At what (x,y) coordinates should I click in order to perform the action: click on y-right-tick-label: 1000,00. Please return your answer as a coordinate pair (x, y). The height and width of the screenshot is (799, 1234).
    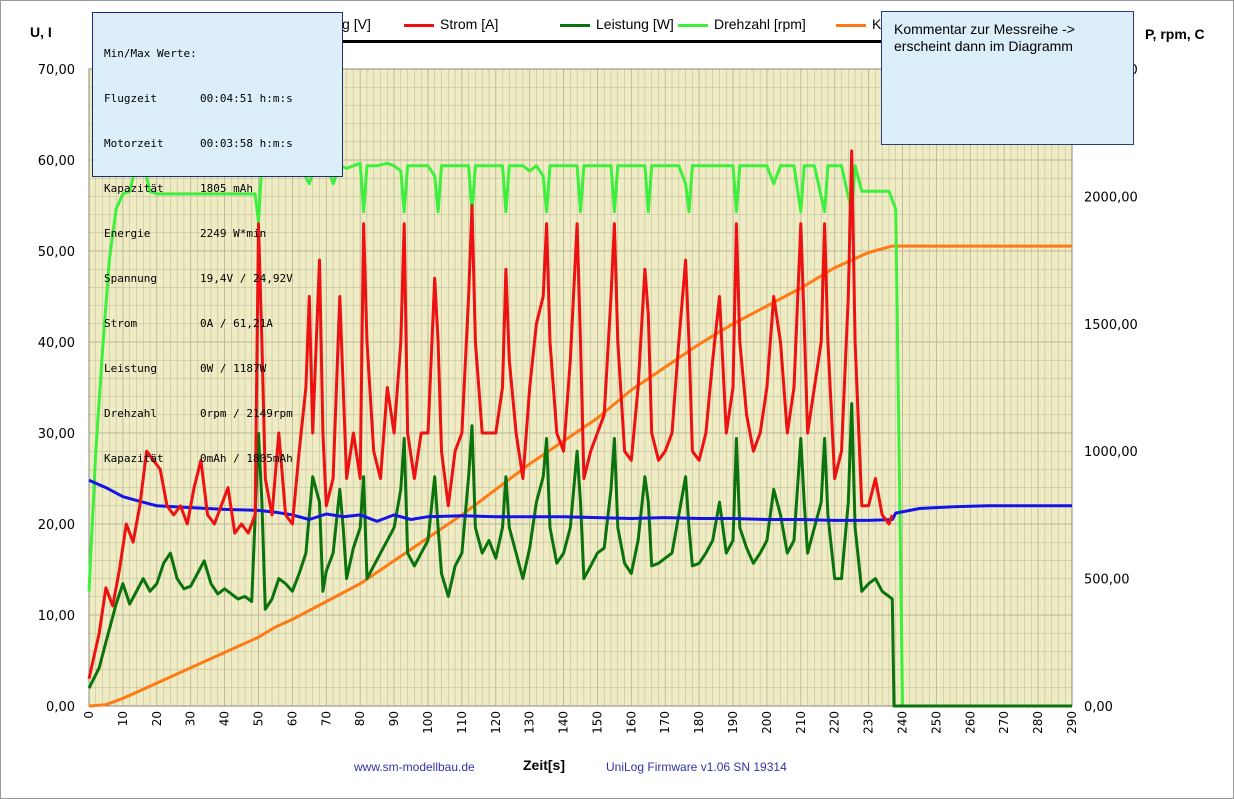
    Looking at the image, I should click on (1111, 452).